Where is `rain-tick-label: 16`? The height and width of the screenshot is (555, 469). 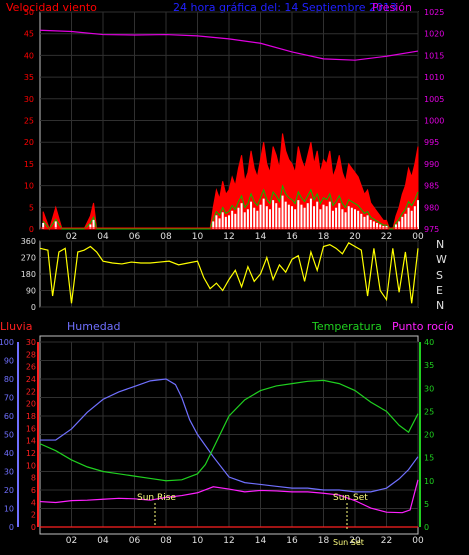 rain-tick-label: 16 is located at coordinates (31, 428).